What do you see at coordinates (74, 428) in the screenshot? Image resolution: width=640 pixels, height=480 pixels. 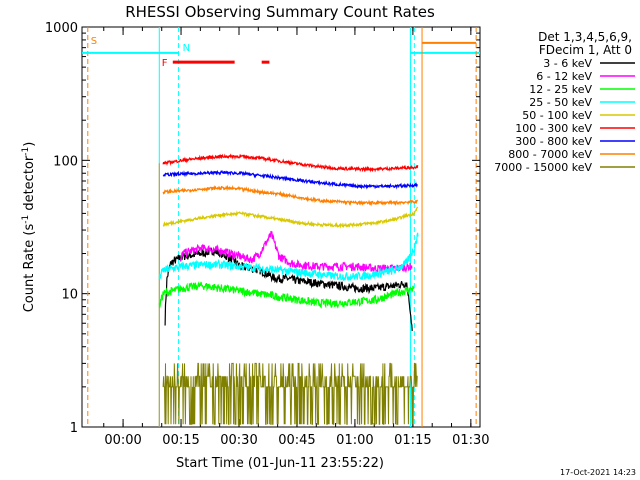 I see `y-tick-label: 1` at bounding box center [74, 428].